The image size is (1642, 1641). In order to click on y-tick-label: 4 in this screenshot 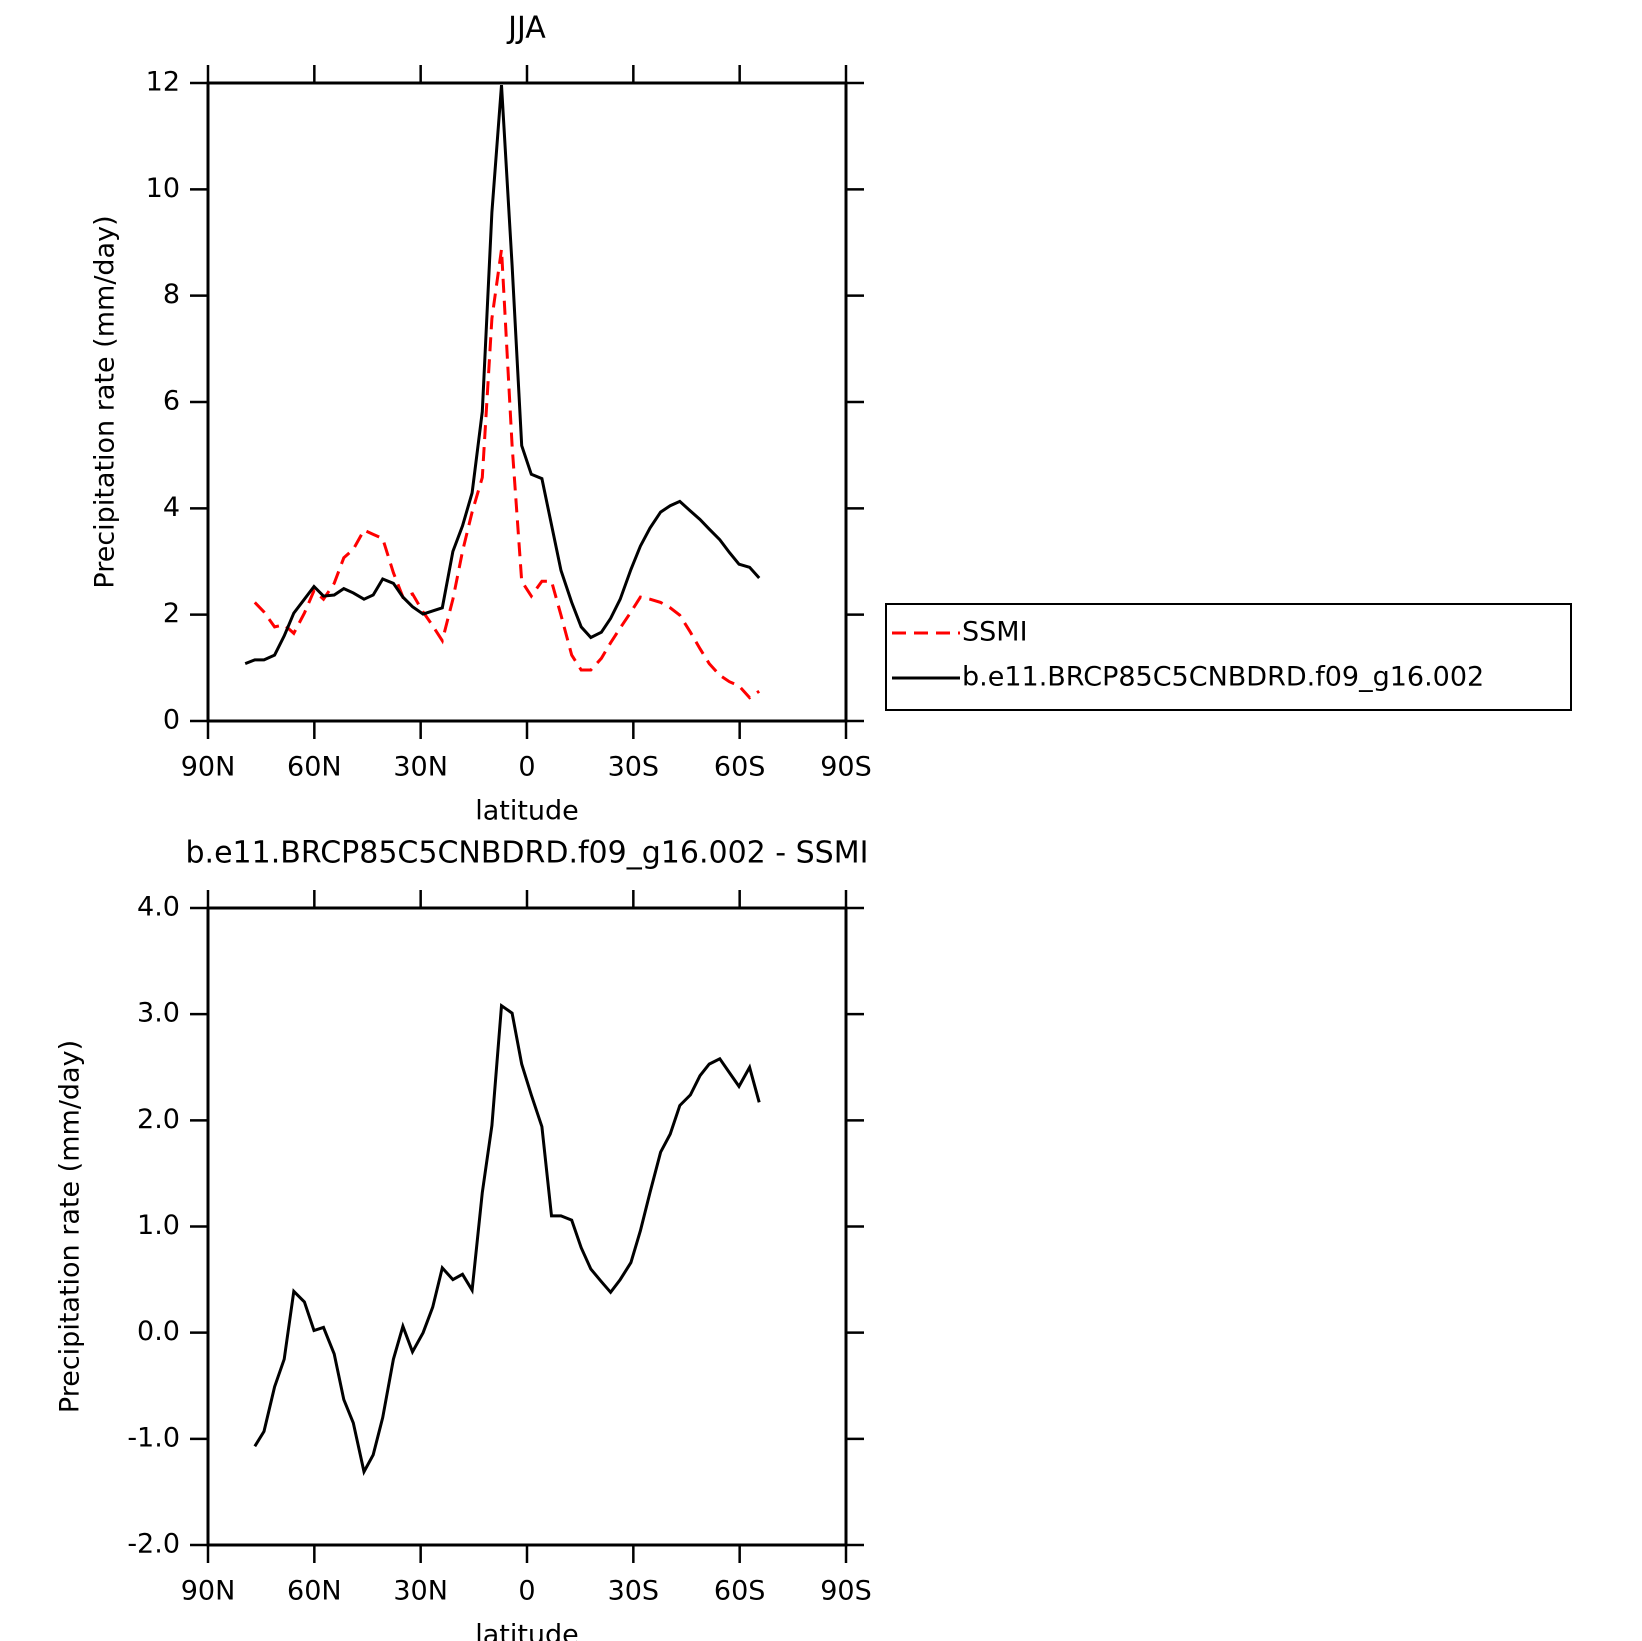, I will do `click(171, 507)`.